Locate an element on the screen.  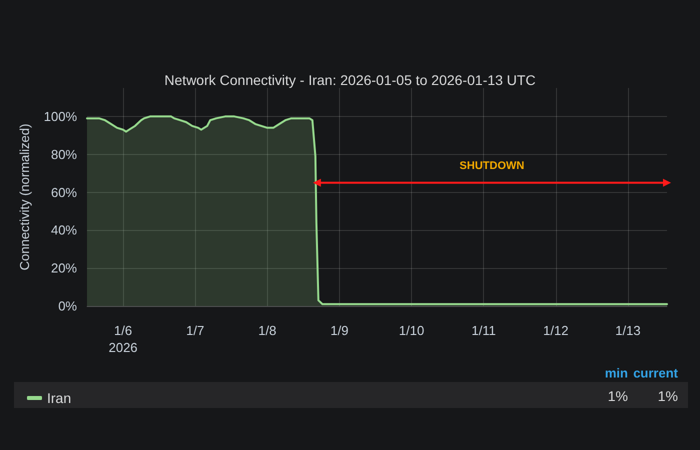
legend-label: Iran is located at coordinates (59, 398).